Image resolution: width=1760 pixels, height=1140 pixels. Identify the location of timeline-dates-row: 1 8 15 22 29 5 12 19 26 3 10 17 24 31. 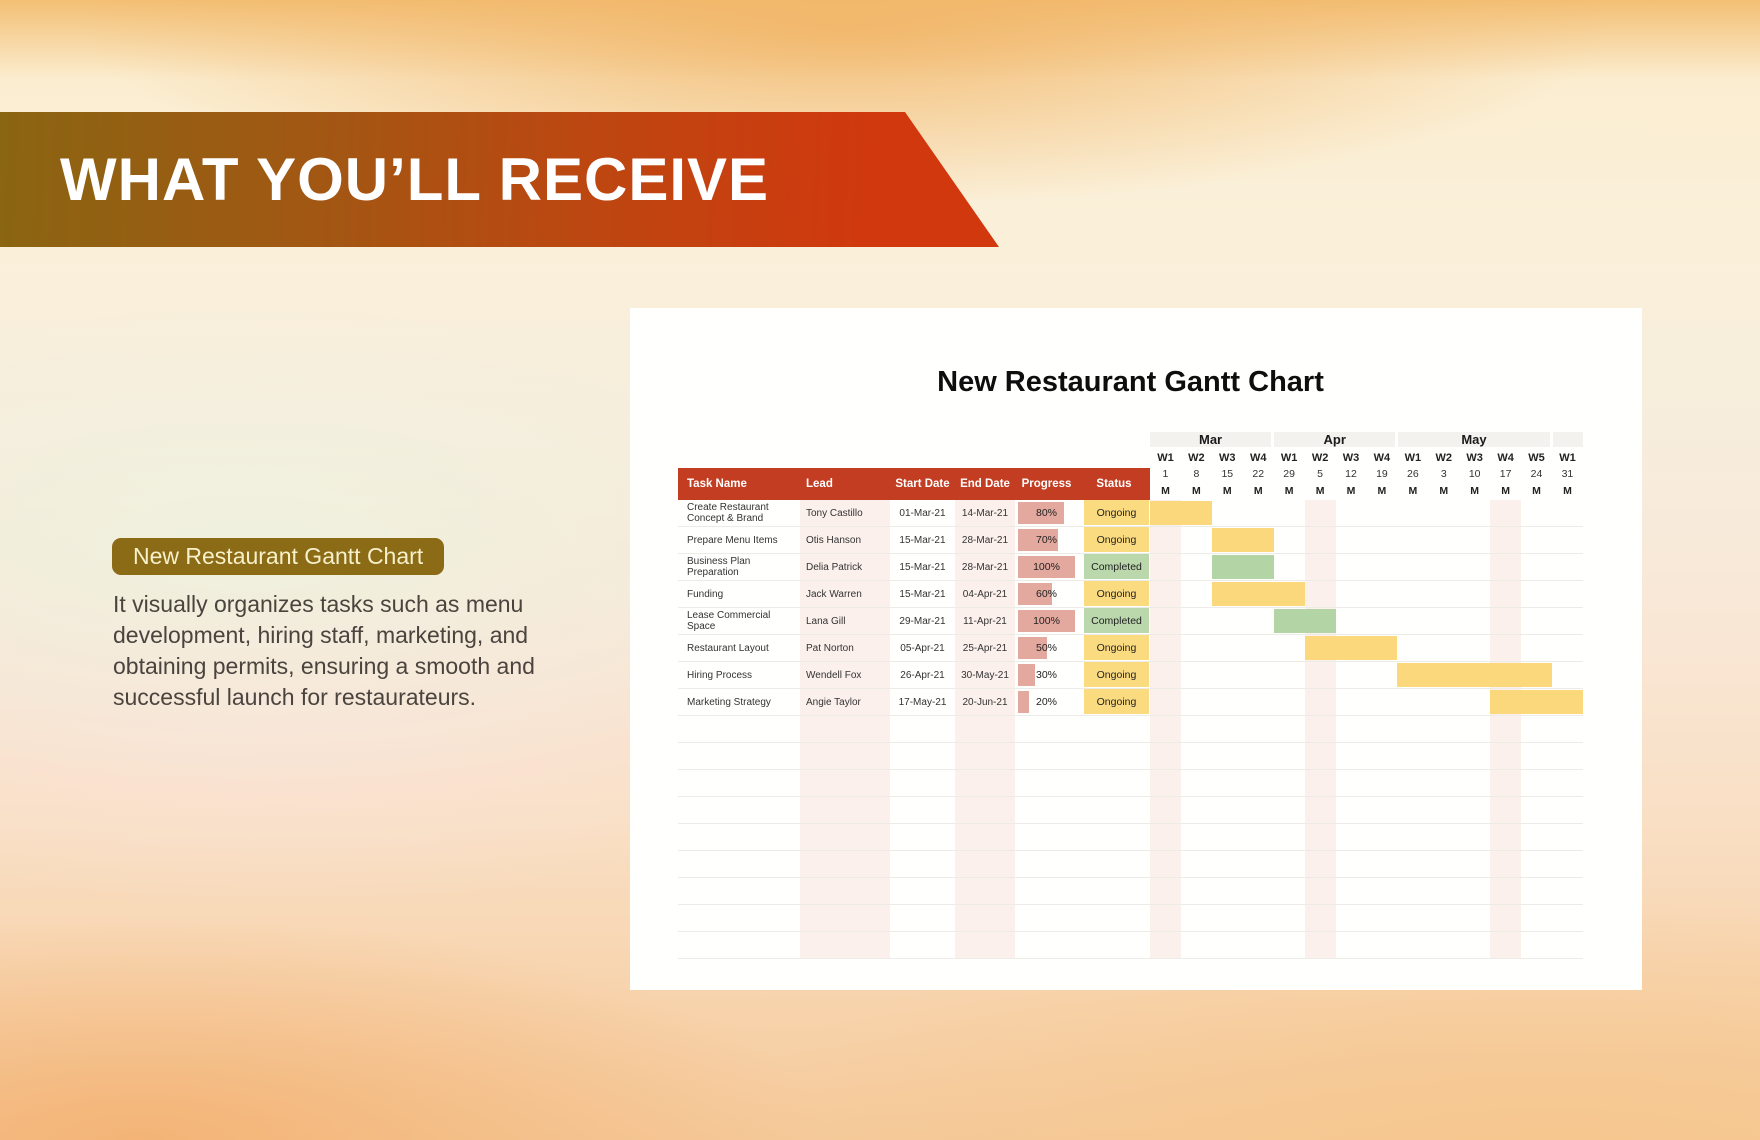
(1366, 474).